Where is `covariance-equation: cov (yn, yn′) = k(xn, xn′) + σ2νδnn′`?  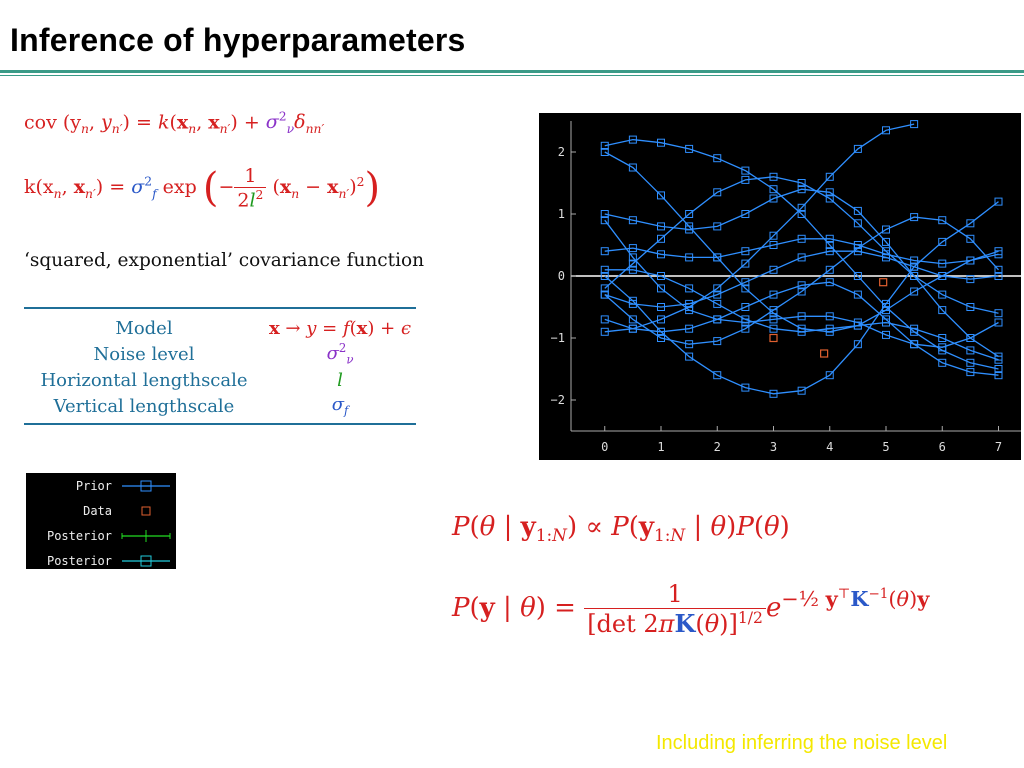 covariance-equation: cov (yn, yn′) = k(xn, xn′) + σ2νδnn′ is located at coordinates (174, 123).